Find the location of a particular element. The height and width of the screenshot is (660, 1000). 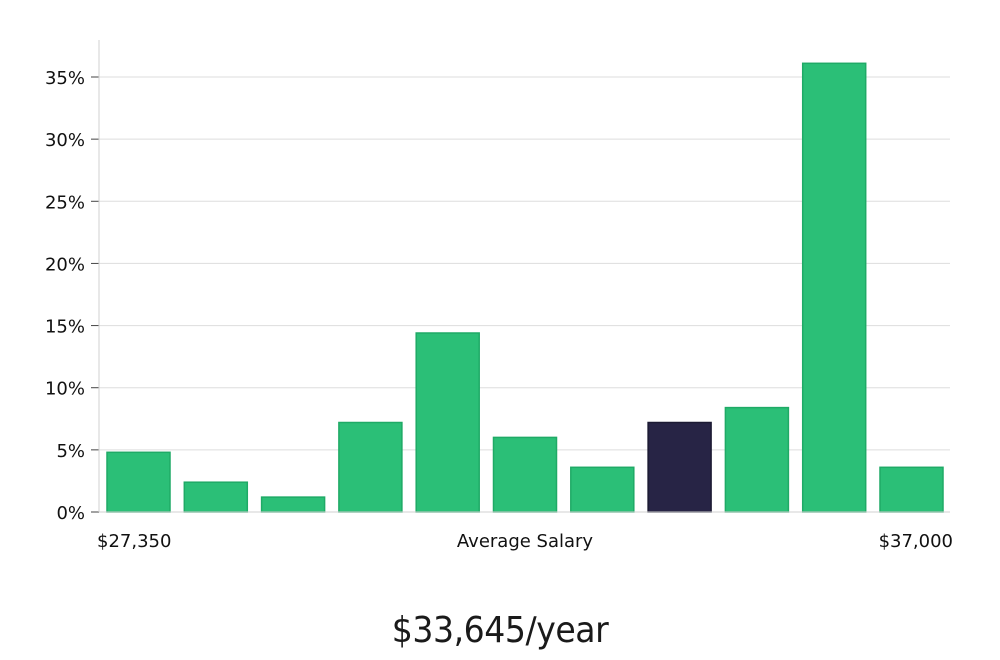

y-axis-ticks: 0% 5% 10% 15% 20% 25% 30% 35% is located at coordinates (72, 296).